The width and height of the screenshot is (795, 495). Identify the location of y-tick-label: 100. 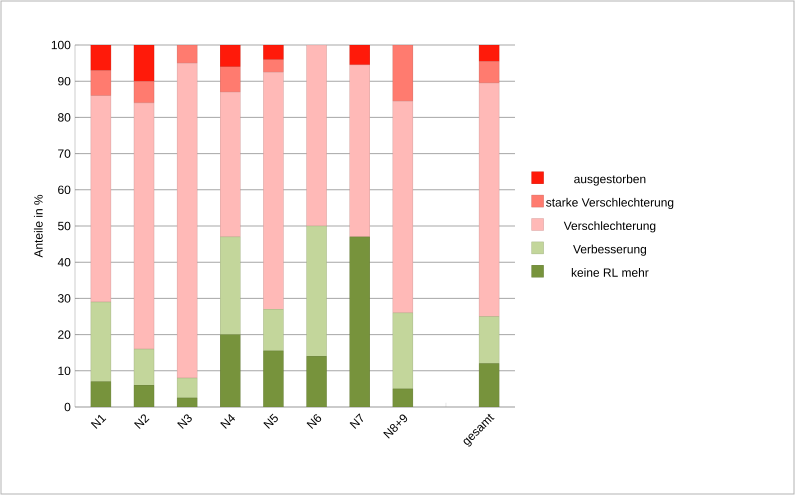
(61, 45).